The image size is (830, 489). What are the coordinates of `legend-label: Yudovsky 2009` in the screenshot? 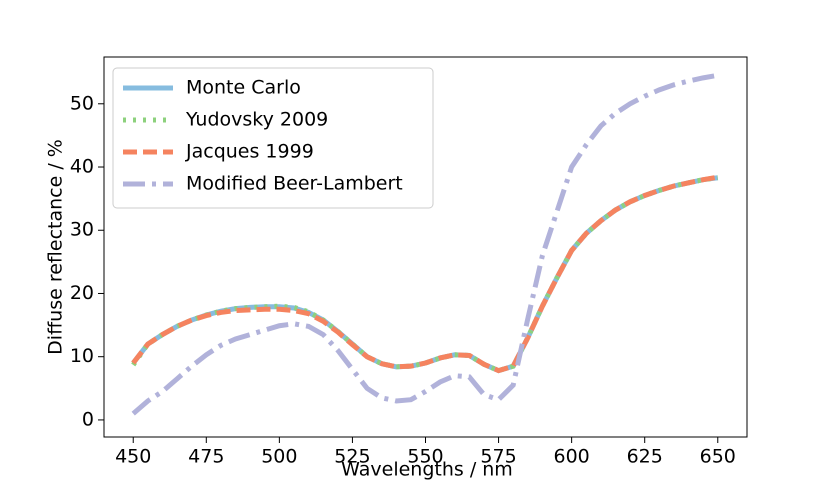 It's located at (256, 120).